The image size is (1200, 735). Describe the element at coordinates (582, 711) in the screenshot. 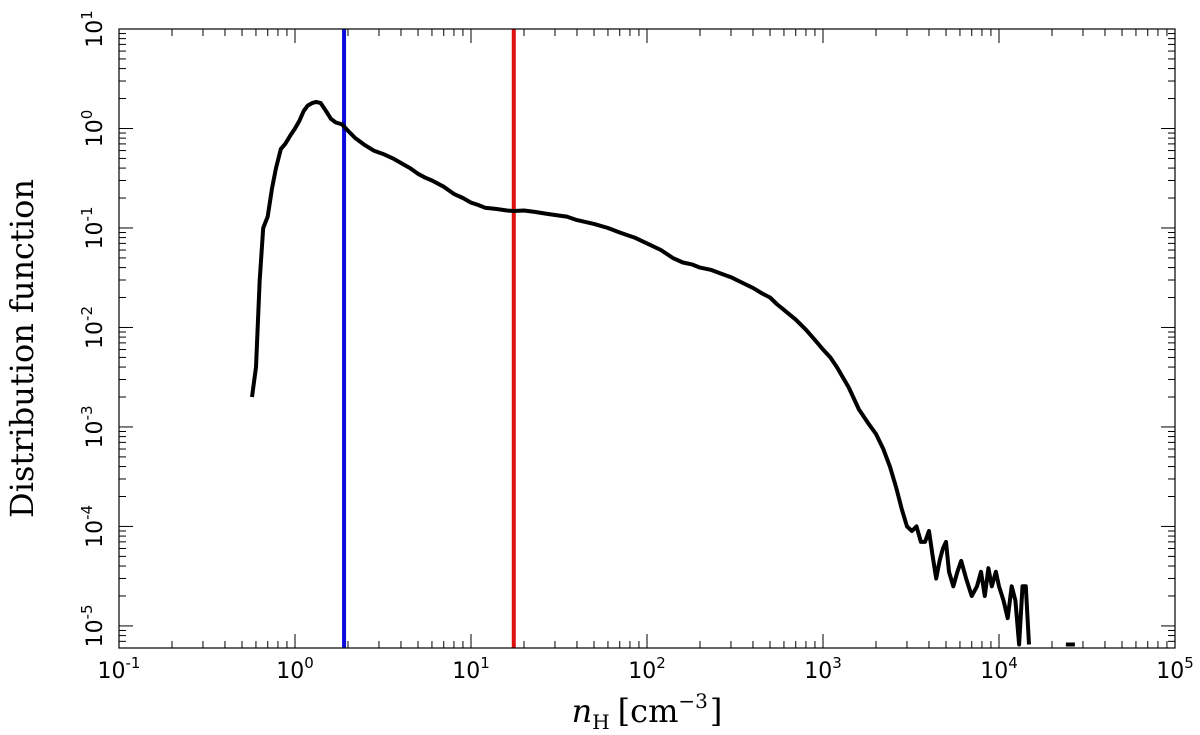

I see `x-axis-var: n` at that location.